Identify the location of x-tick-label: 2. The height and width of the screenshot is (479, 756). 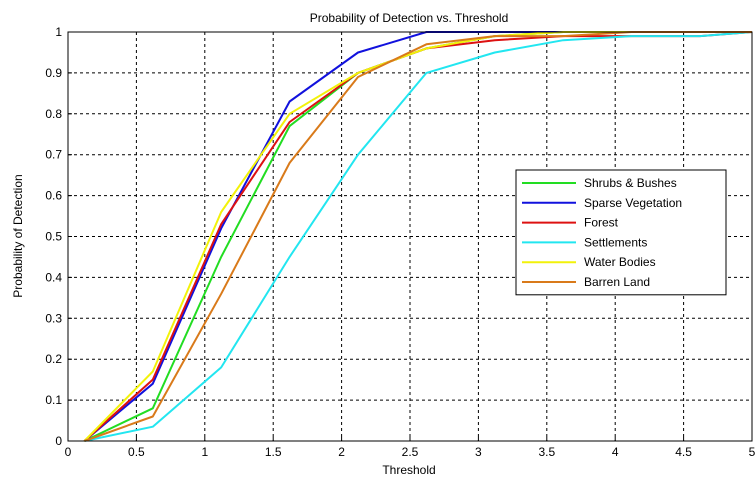
(341, 452).